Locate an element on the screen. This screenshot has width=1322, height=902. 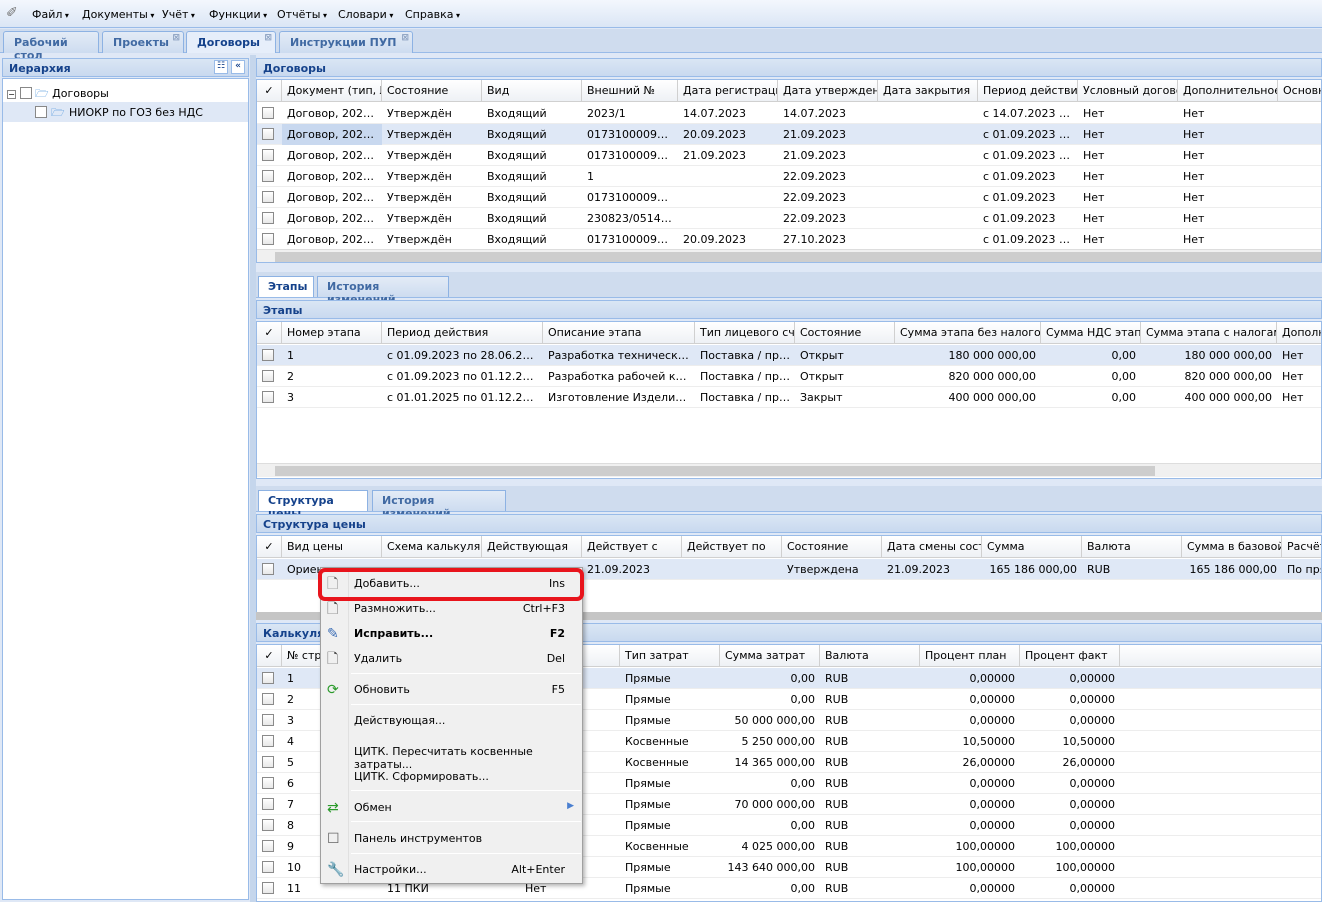
table-row: 11 11 ПКИ Нет Прямые 0,00 RUB 0,00000 0,00000 is located at coordinates (789, 888).